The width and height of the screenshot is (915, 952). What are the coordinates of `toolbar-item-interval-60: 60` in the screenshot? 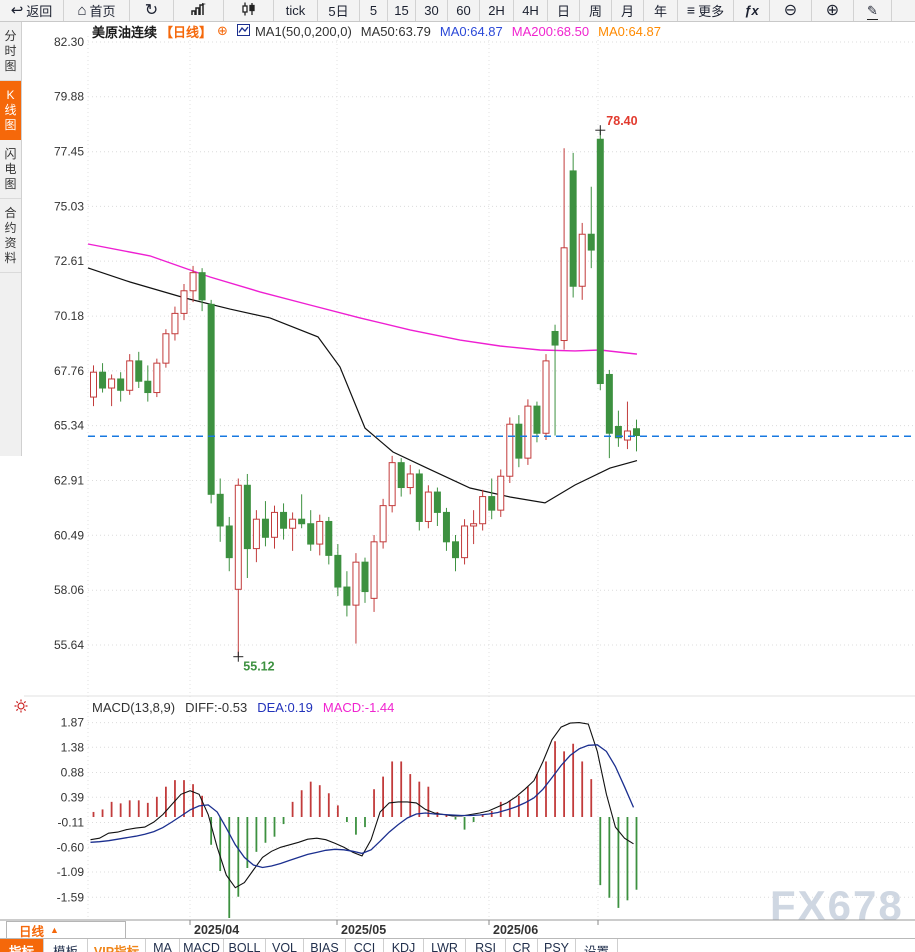 It's located at (464, 10).